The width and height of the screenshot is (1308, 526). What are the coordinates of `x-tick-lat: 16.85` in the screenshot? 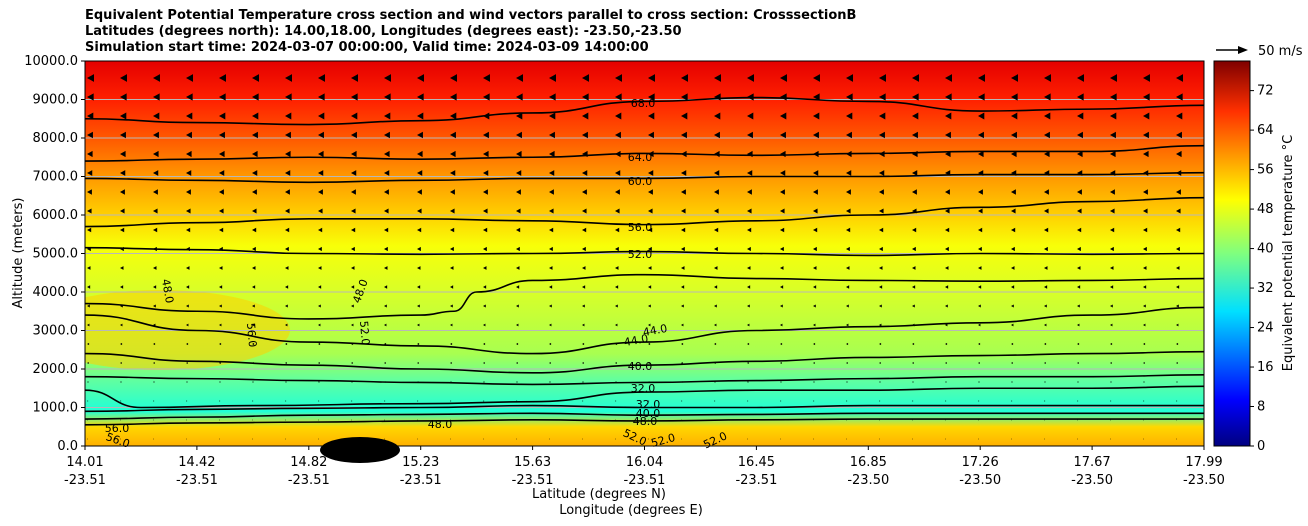 It's located at (868, 462).